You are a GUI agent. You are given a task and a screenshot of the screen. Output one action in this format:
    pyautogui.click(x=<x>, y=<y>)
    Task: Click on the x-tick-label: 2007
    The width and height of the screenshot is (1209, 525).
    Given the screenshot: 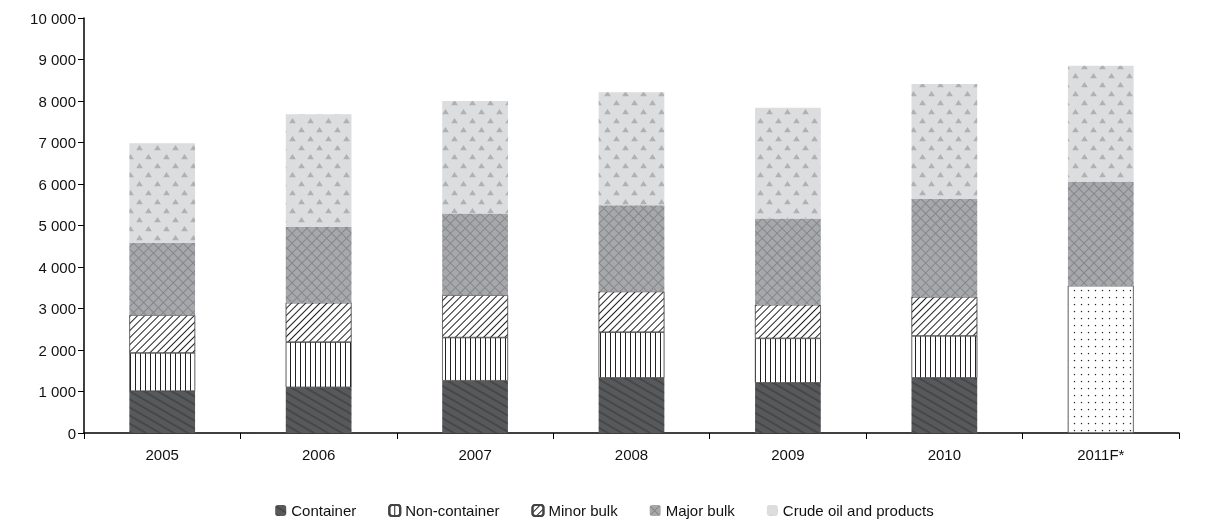 What is the action you would take?
    pyautogui.click(x=475, y=454)
    